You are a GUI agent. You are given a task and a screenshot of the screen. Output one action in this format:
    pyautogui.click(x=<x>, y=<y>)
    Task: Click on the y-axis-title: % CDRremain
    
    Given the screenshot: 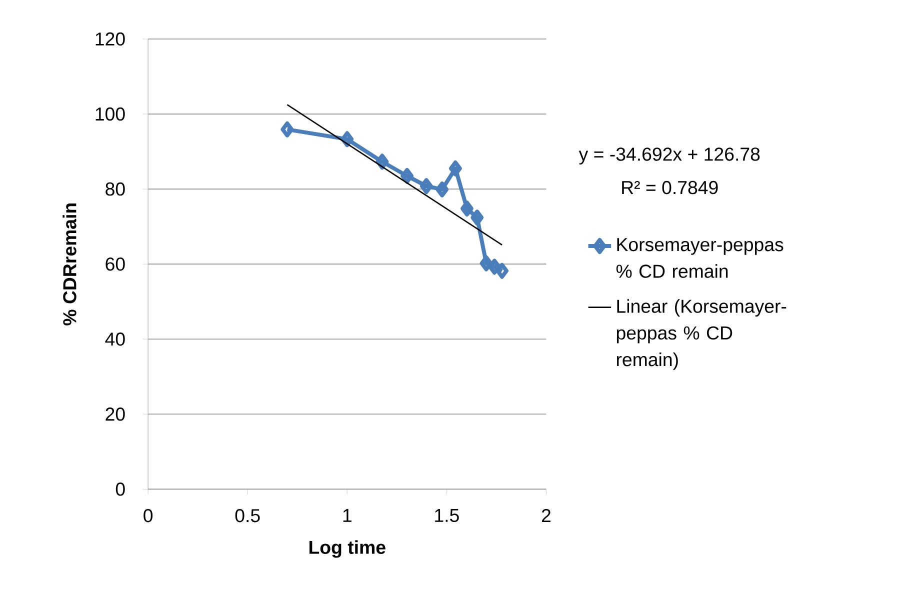 What is the action you would take?
    pyautogui.click(x=69, y=264)
    